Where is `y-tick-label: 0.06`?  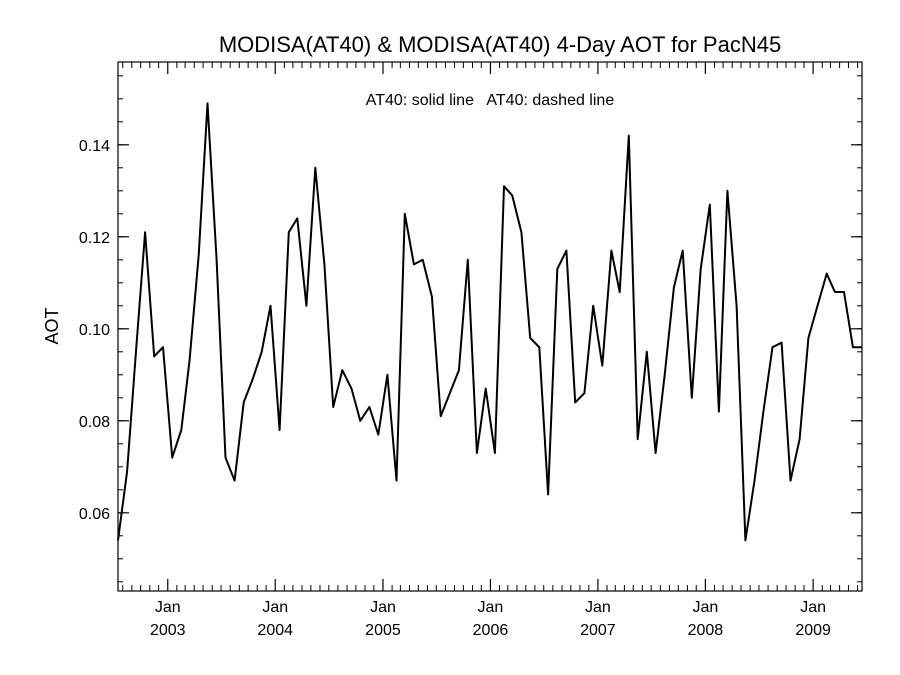 y-tick-label: 0.06 is located at coordinates (94, 514).